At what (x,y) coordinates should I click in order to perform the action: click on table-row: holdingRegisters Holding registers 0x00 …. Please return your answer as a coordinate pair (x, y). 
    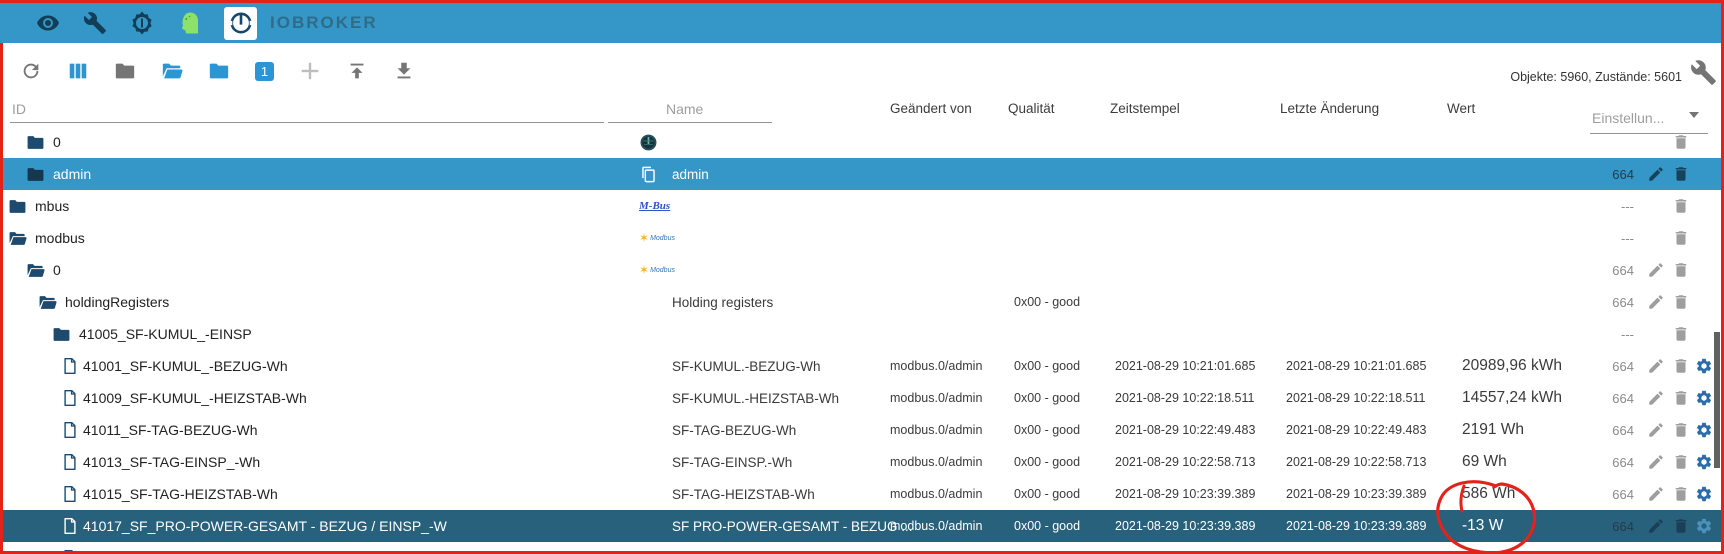
    Looking at the image, I should click on (862, 302).